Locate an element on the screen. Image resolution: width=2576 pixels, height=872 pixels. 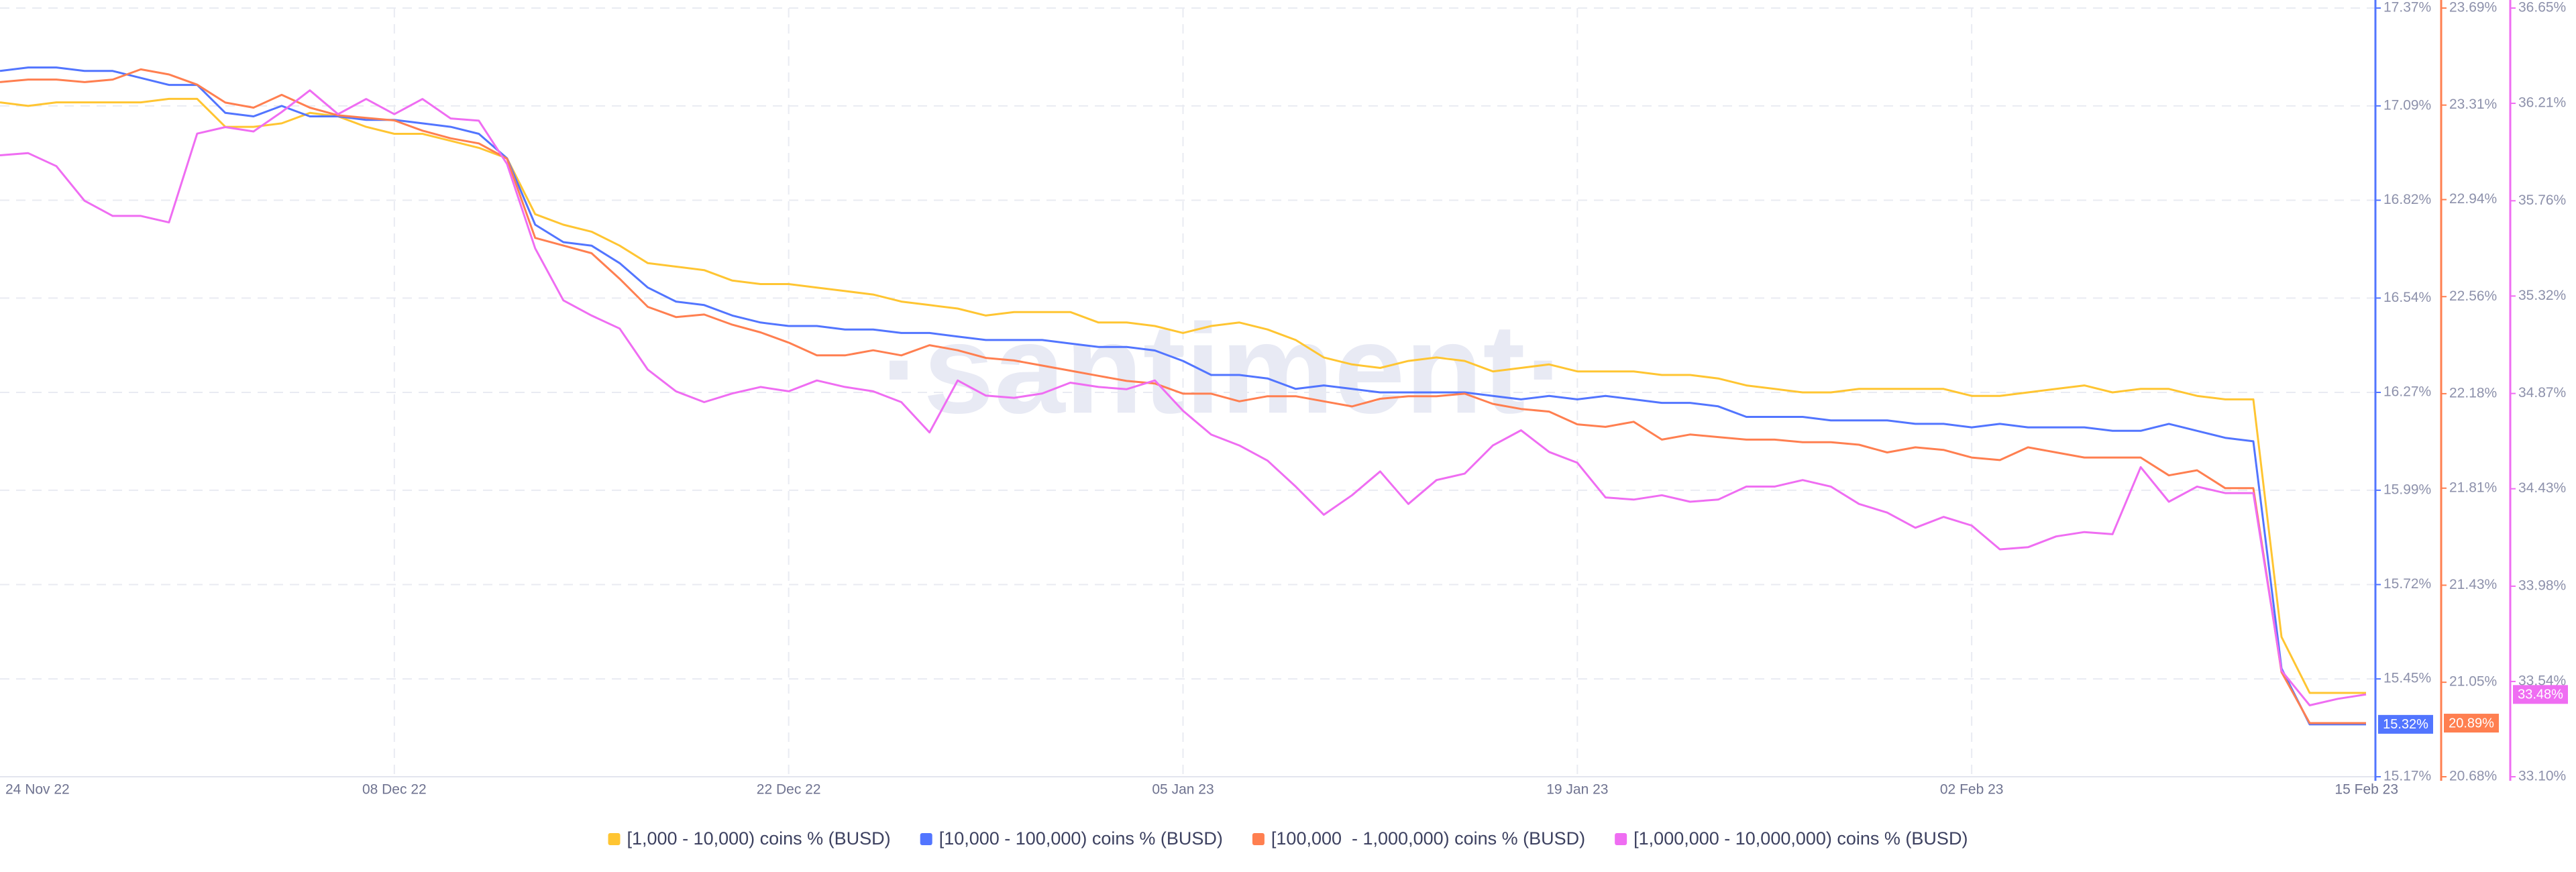
y3-tick-label: 34.43% is located at coordinates (2542, 488).